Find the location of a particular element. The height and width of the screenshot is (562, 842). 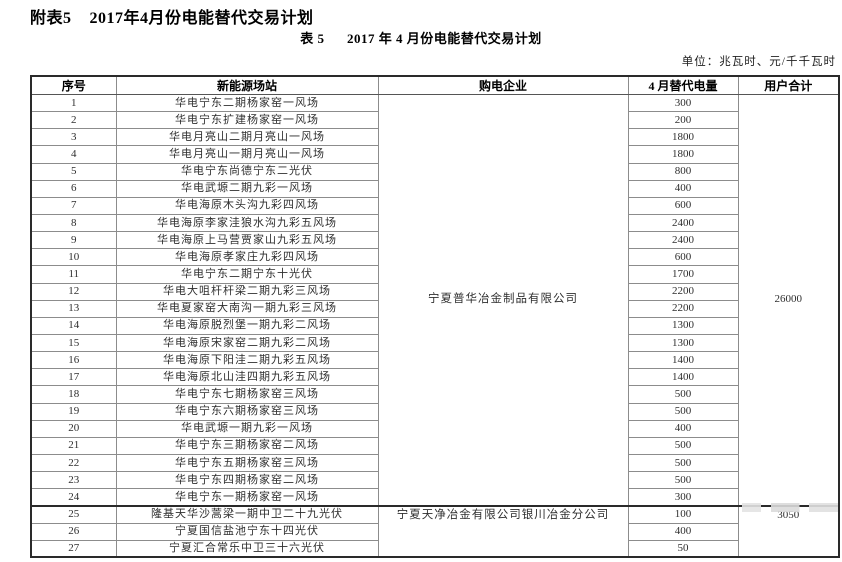

station-cell: 华电宁东一期杨家窑一风场 is located at coordinates (247, 497).